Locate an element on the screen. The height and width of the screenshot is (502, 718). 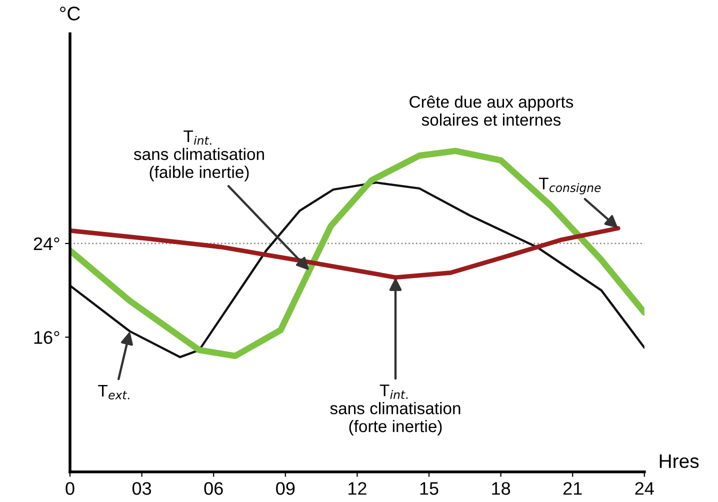
x-tick-label: 03 is located at coordinates (142, 488).